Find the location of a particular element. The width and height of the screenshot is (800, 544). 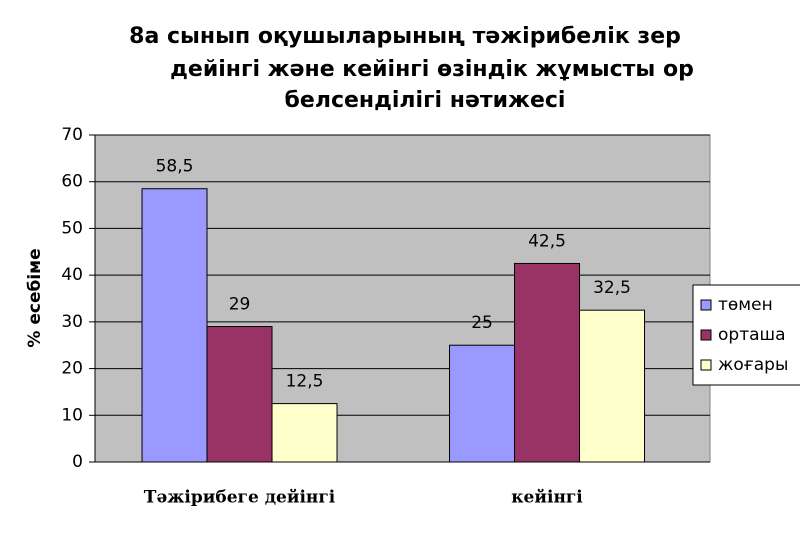

value-label: 25 is located at coordinates (482, 323).